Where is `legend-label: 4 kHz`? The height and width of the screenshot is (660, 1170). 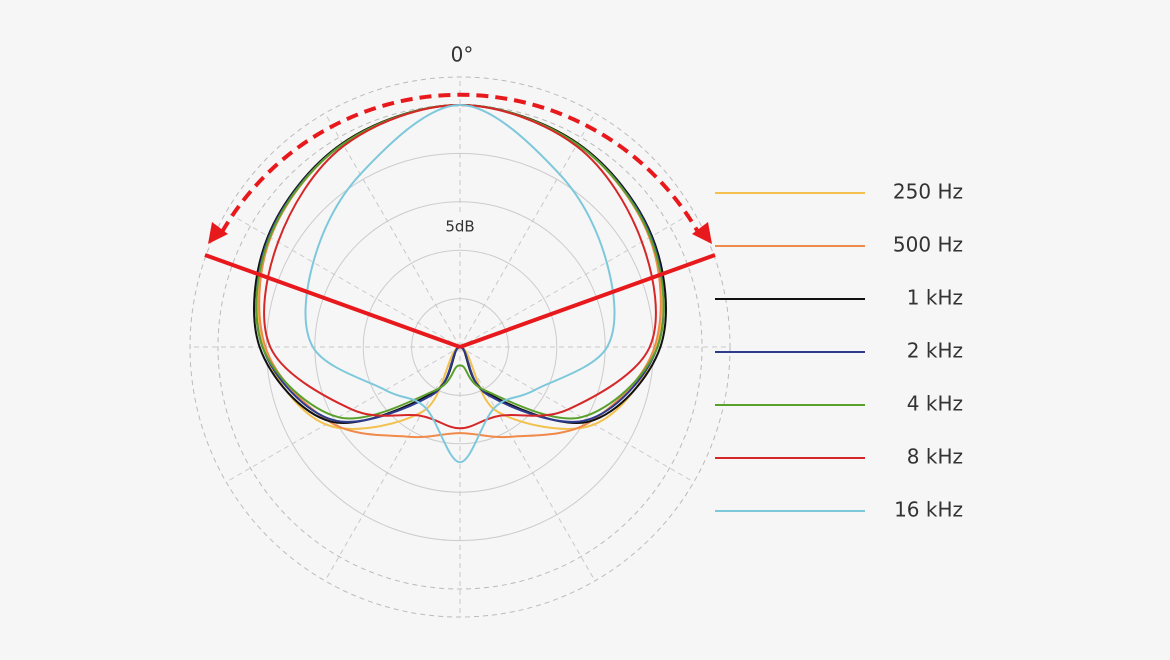 legend-label: 4 kHz is located at coordinates (935, 404).